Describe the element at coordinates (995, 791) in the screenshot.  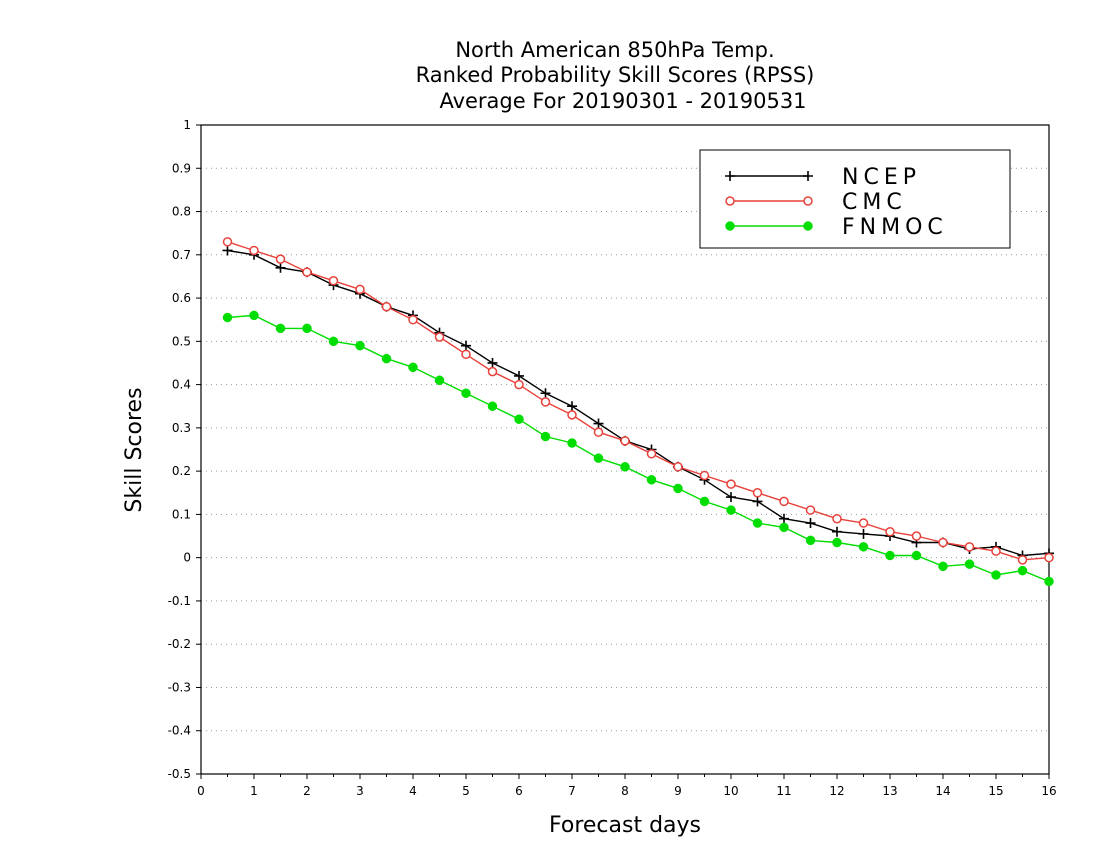
I see `x-tick-label: 15` at that location.